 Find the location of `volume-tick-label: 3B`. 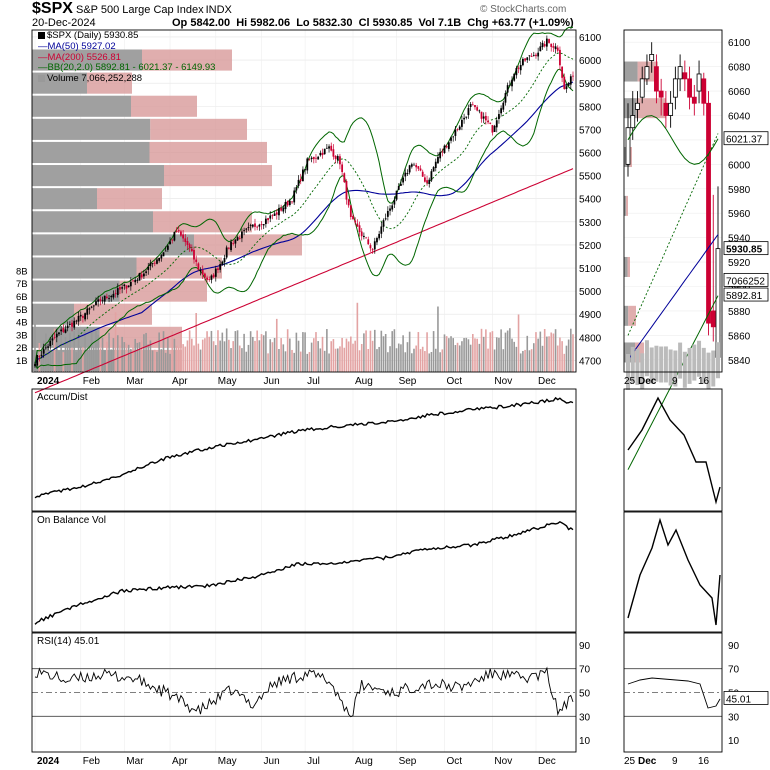

volume-tick-label: 3B is located at coordinates (22, 335).